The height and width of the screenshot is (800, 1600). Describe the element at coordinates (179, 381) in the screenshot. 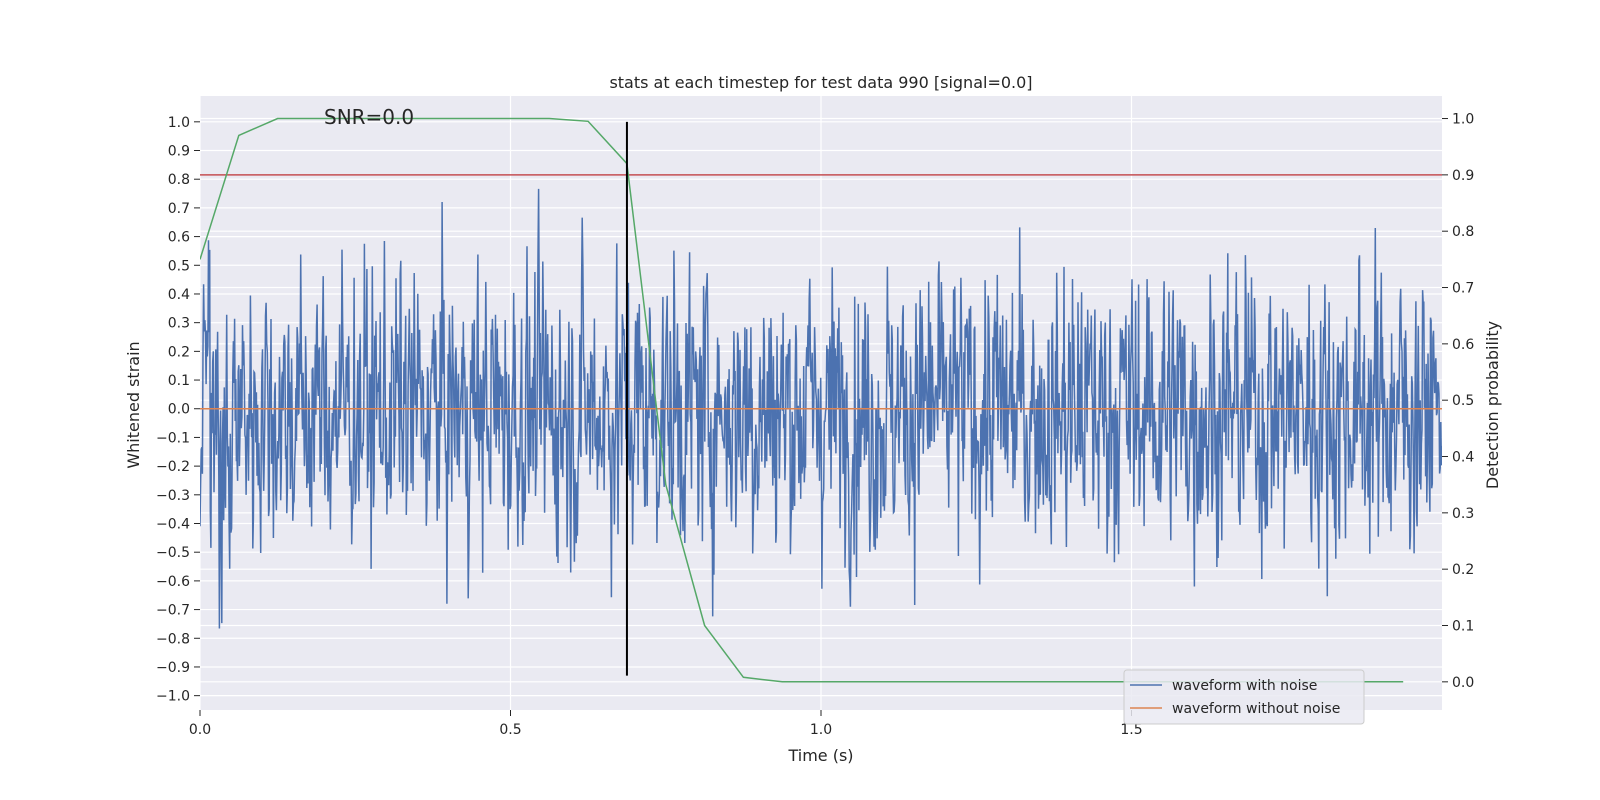

I see `y-tick-label-left: 0.1` at that location.